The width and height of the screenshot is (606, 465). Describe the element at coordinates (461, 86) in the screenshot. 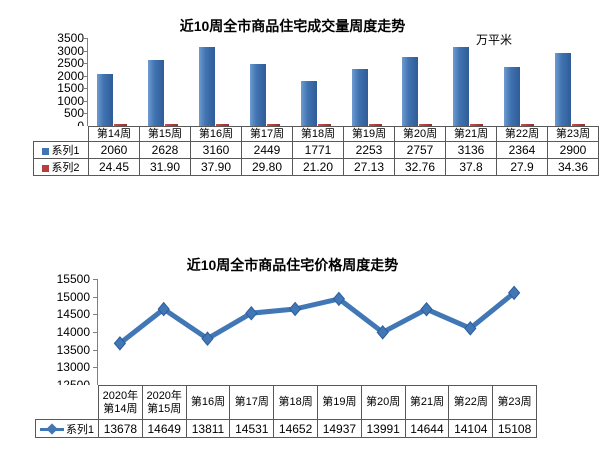

I see `bar-series1-21week` at that location.